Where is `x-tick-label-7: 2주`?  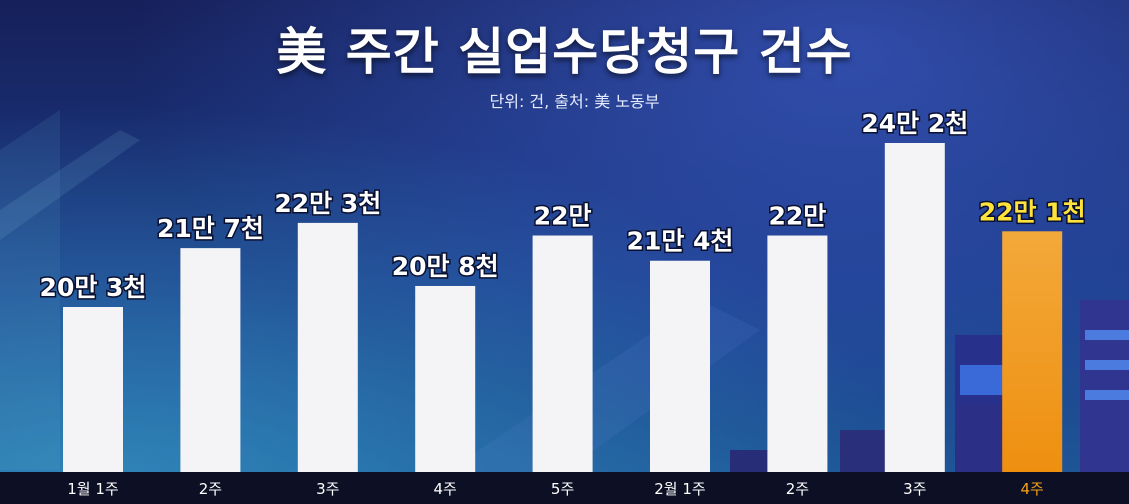
x-tick-label-7: 2주 is located at coordinates (797, 489).